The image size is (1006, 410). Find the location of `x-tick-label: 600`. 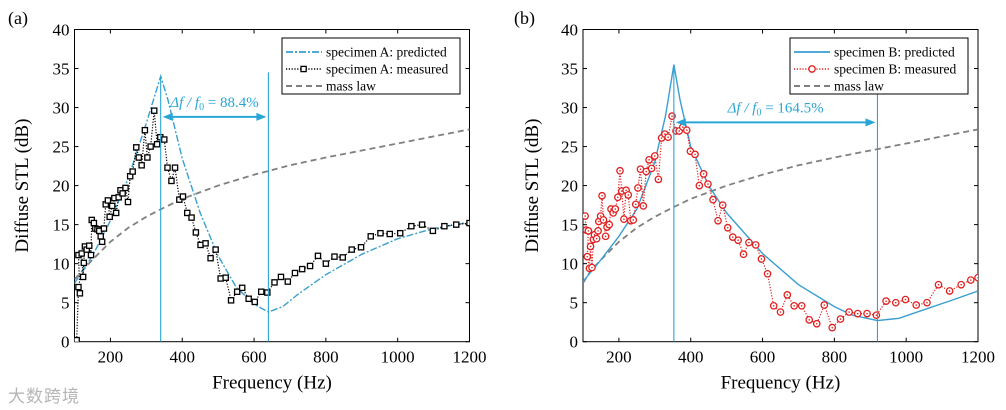

x-tick-label: 600 is located at coordinates (254, 357).